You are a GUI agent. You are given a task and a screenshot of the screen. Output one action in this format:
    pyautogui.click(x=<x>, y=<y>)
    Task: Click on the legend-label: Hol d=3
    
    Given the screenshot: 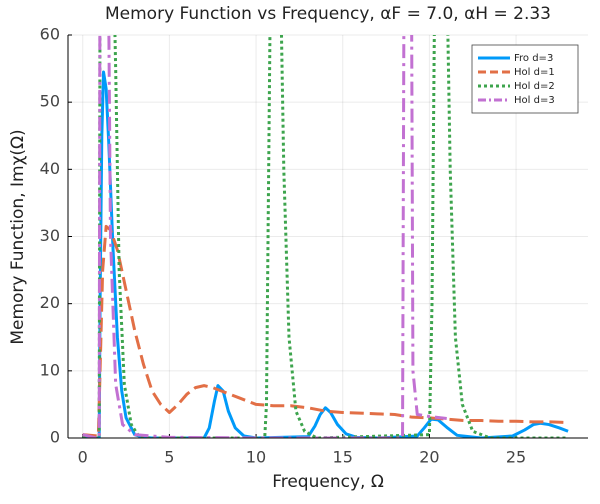 What is the action you would take?
    pyautogui.click(x=534, y=100)
    